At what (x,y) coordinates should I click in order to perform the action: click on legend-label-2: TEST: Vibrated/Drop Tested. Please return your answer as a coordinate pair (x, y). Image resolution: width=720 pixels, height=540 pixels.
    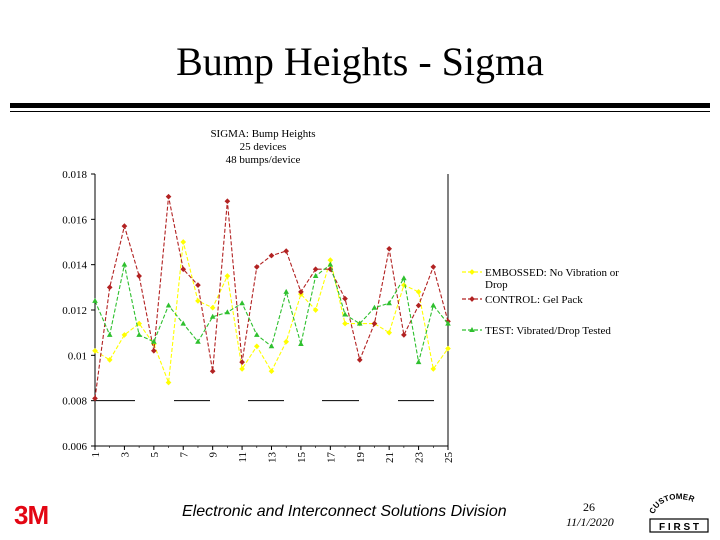
    Looking at the image, I should click on (548, 331).